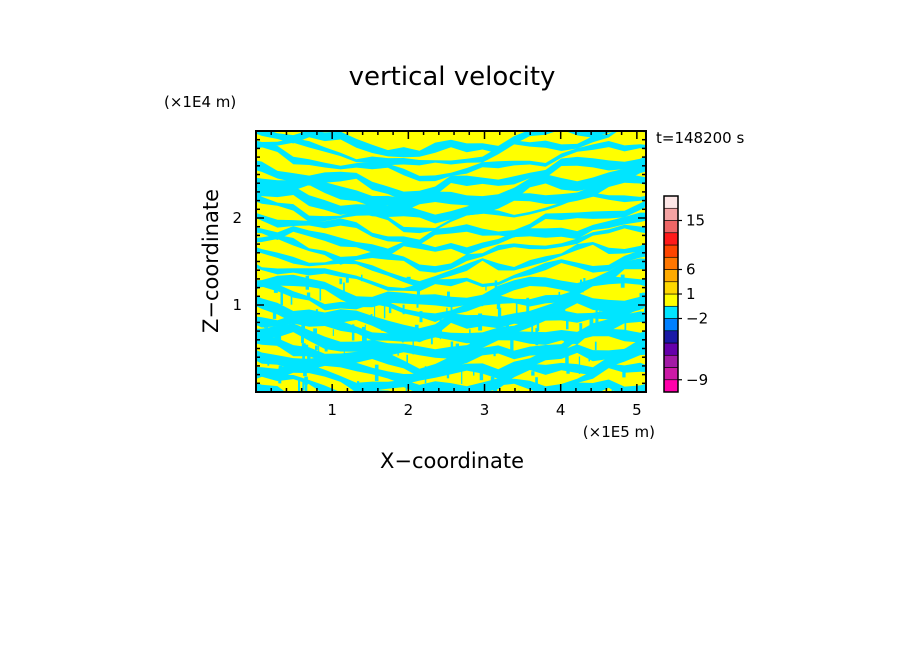 Image resolution: width=904 pixels, height=654 pixels. What do you see at coordinates (561, 410) in the screenshot?
I see `x-tick-label: 4` at bounding box center [561, 410].